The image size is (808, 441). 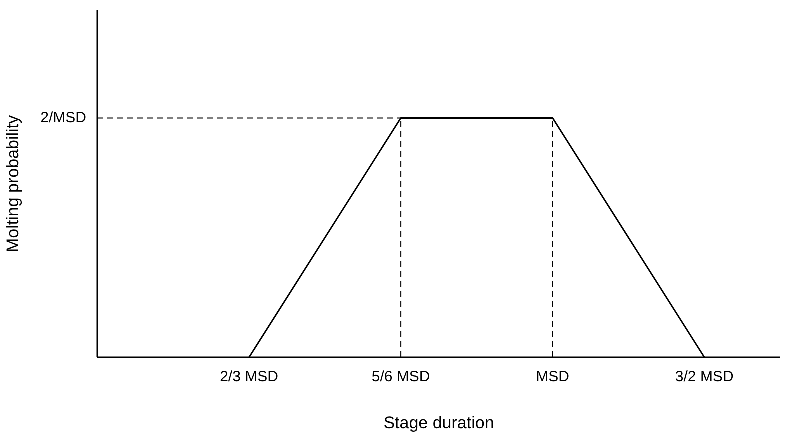 What do you see at coordinates (704, 377) in the screenshot?
I see `x-tick-label: 3/2 MSD` at bounding box center [704, 377].